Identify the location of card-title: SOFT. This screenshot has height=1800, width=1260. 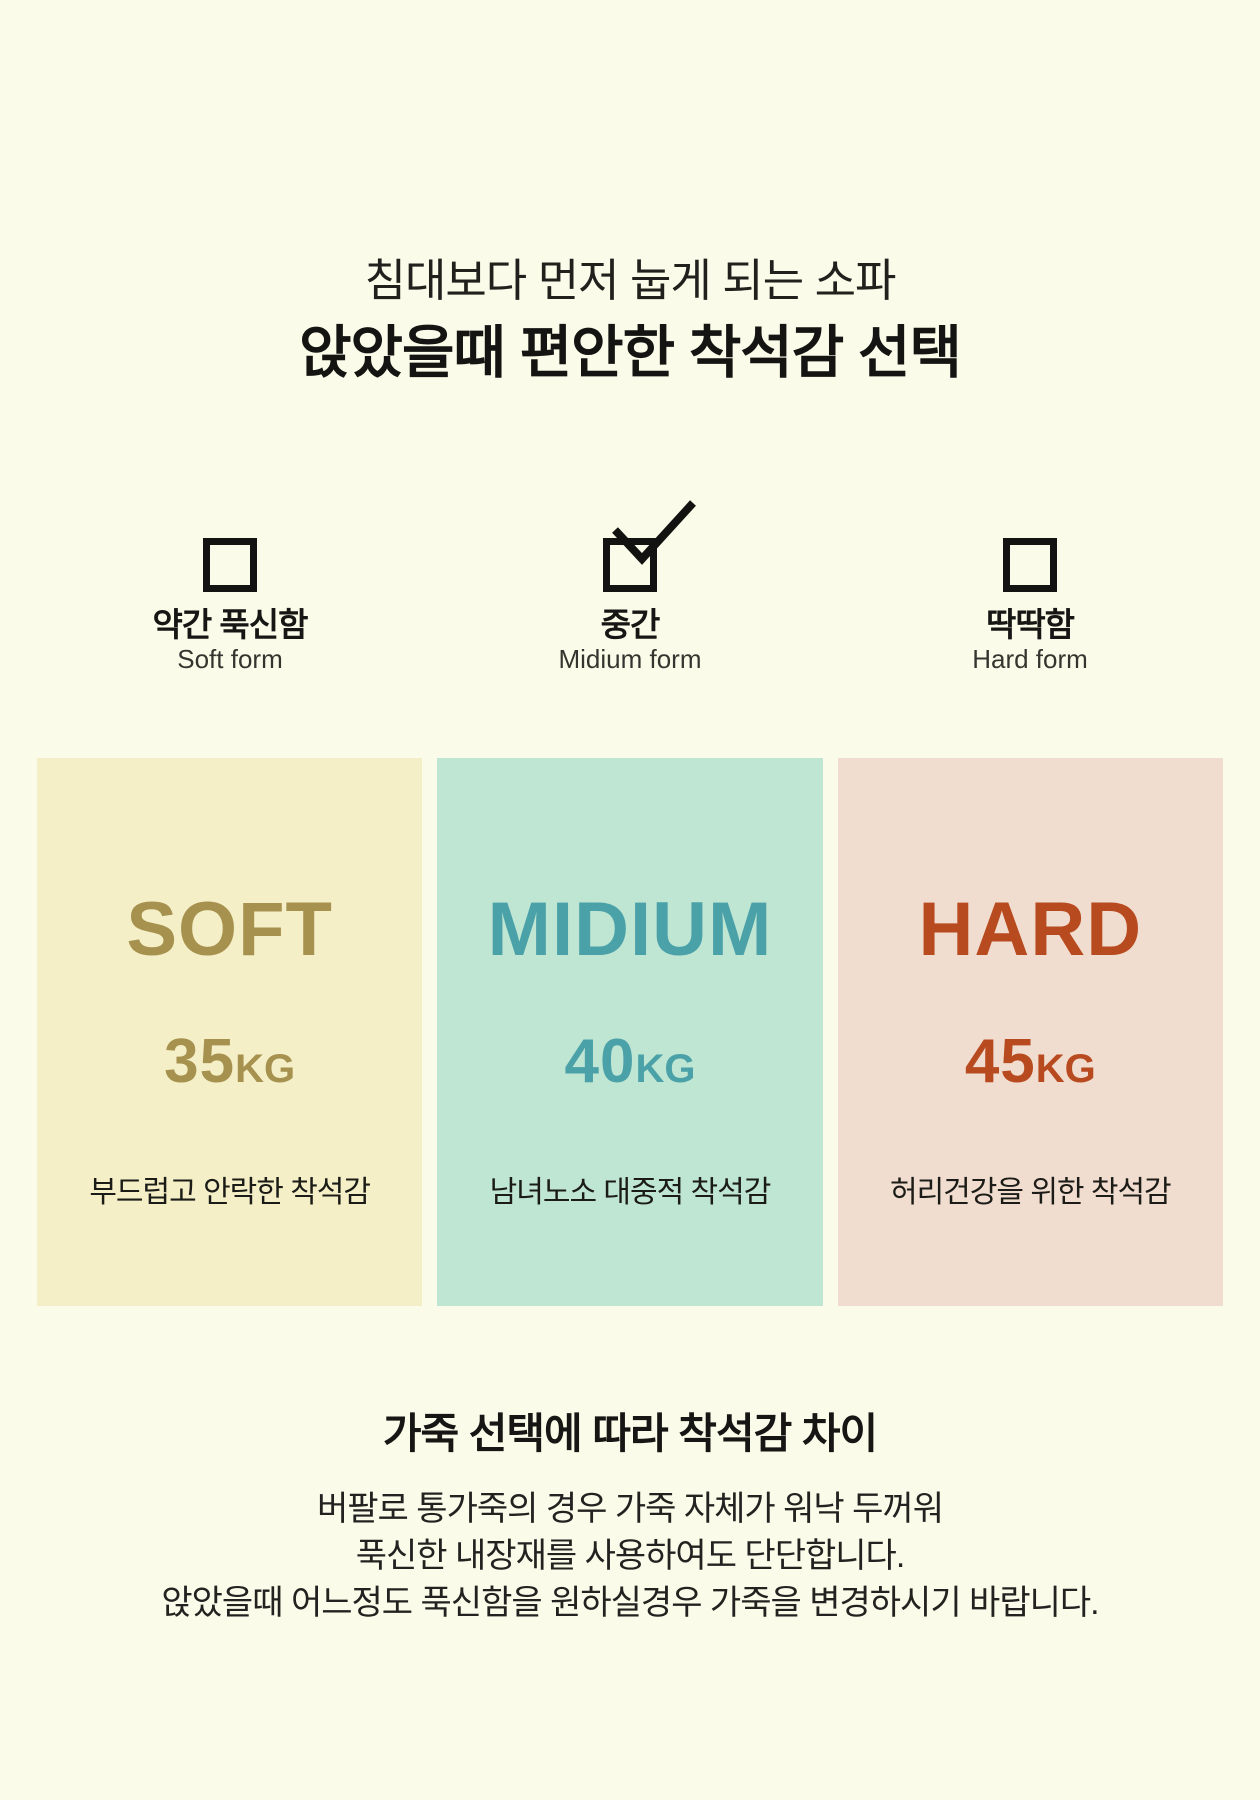
(229, 929).